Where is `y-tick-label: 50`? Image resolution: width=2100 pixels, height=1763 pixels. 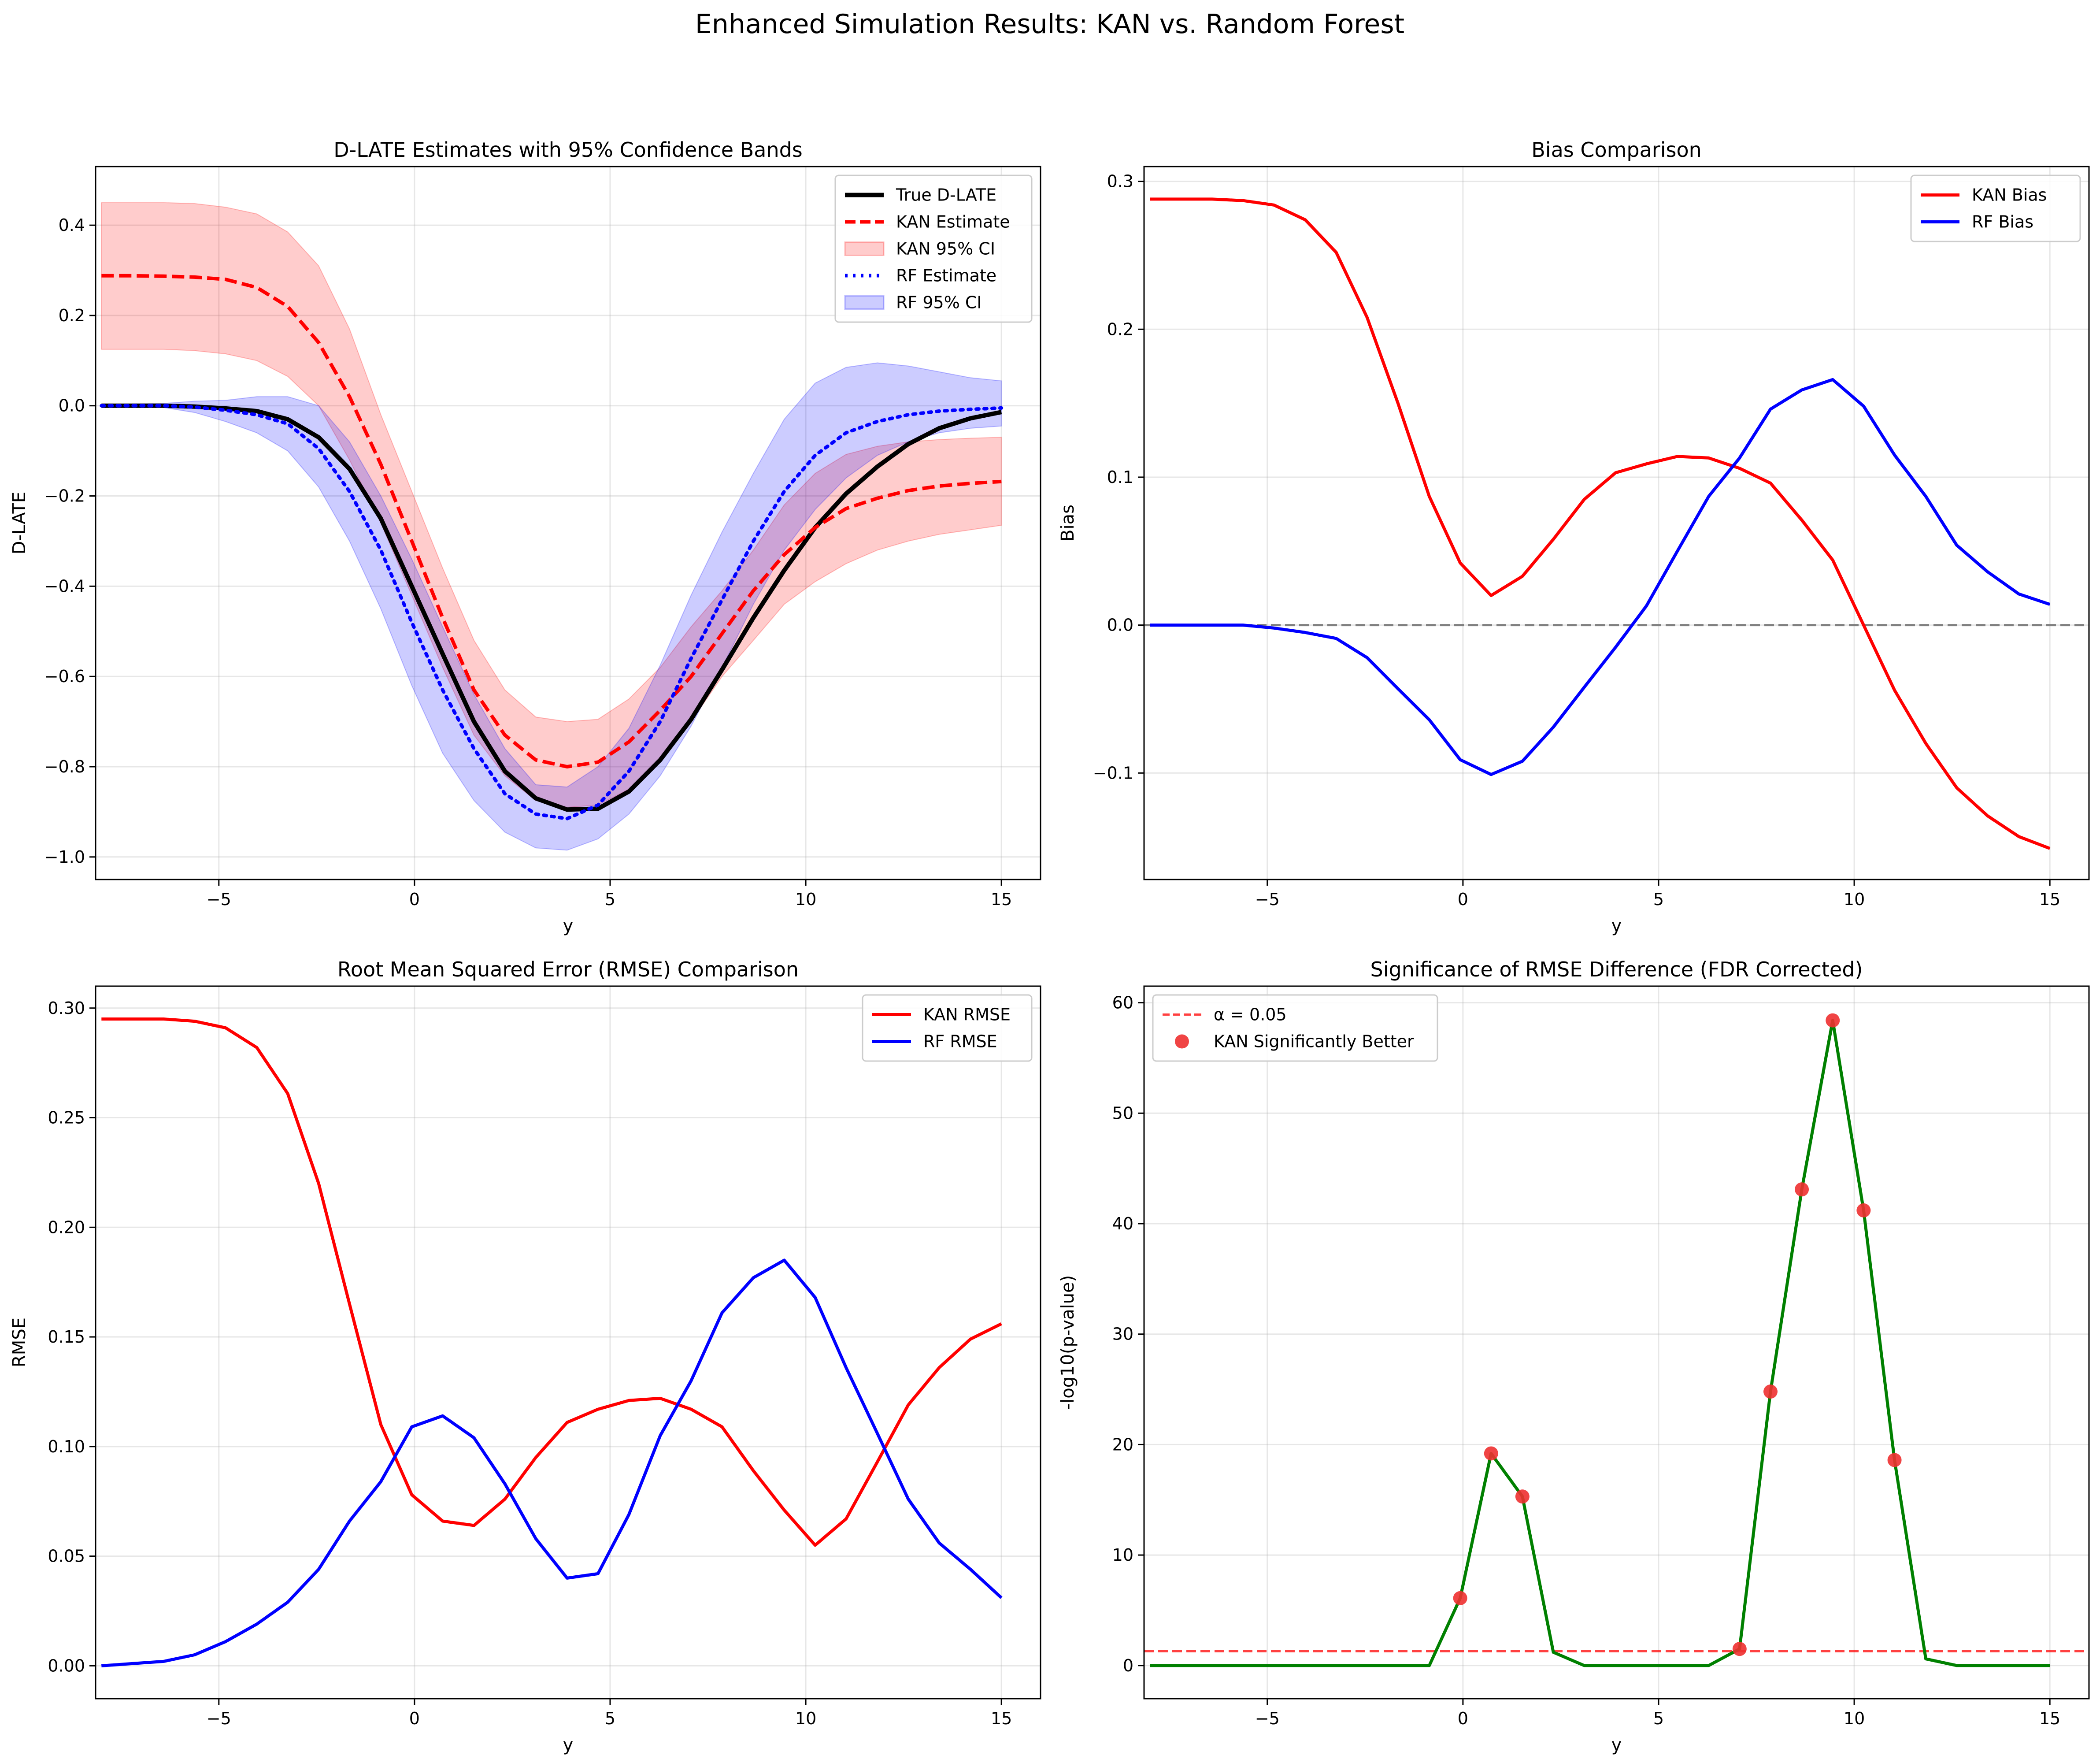 y-tick-label: 50 is located at coordinates (1122, 1113).